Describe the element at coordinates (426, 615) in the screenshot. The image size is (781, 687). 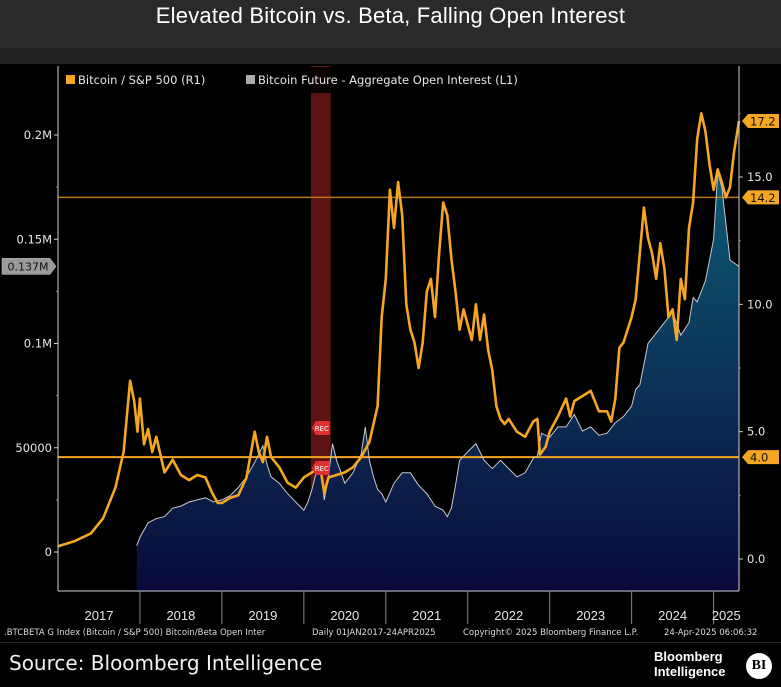
I see `x-tick-label: 2021` at that location.